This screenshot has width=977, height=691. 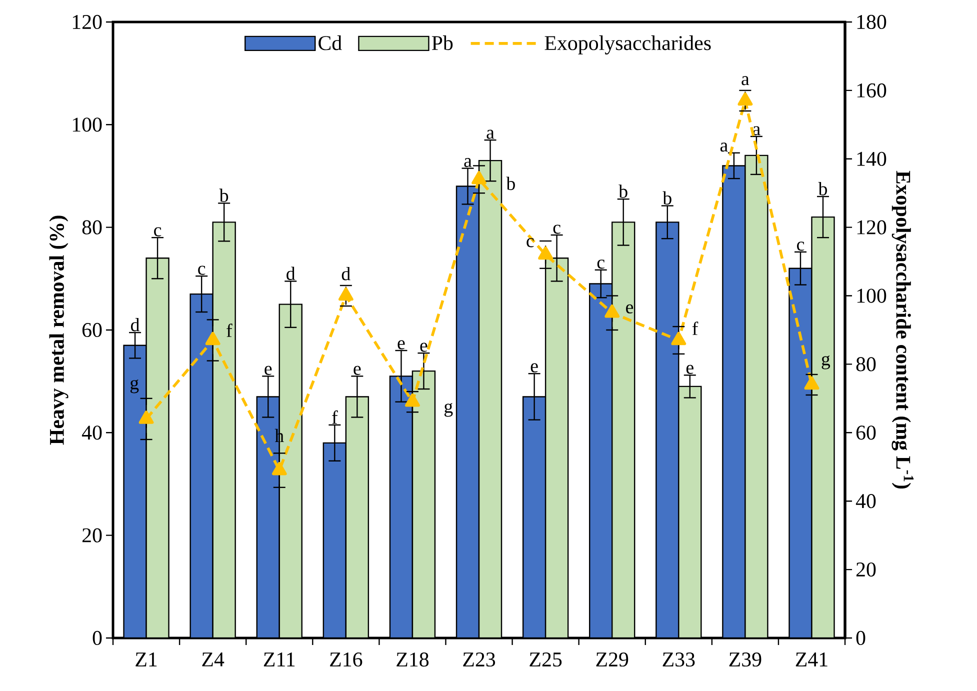 What do you see at coordinates (871, 227) in the screenshot?
I see `y2-tick-label: 120` at bounding box center [871, 227].